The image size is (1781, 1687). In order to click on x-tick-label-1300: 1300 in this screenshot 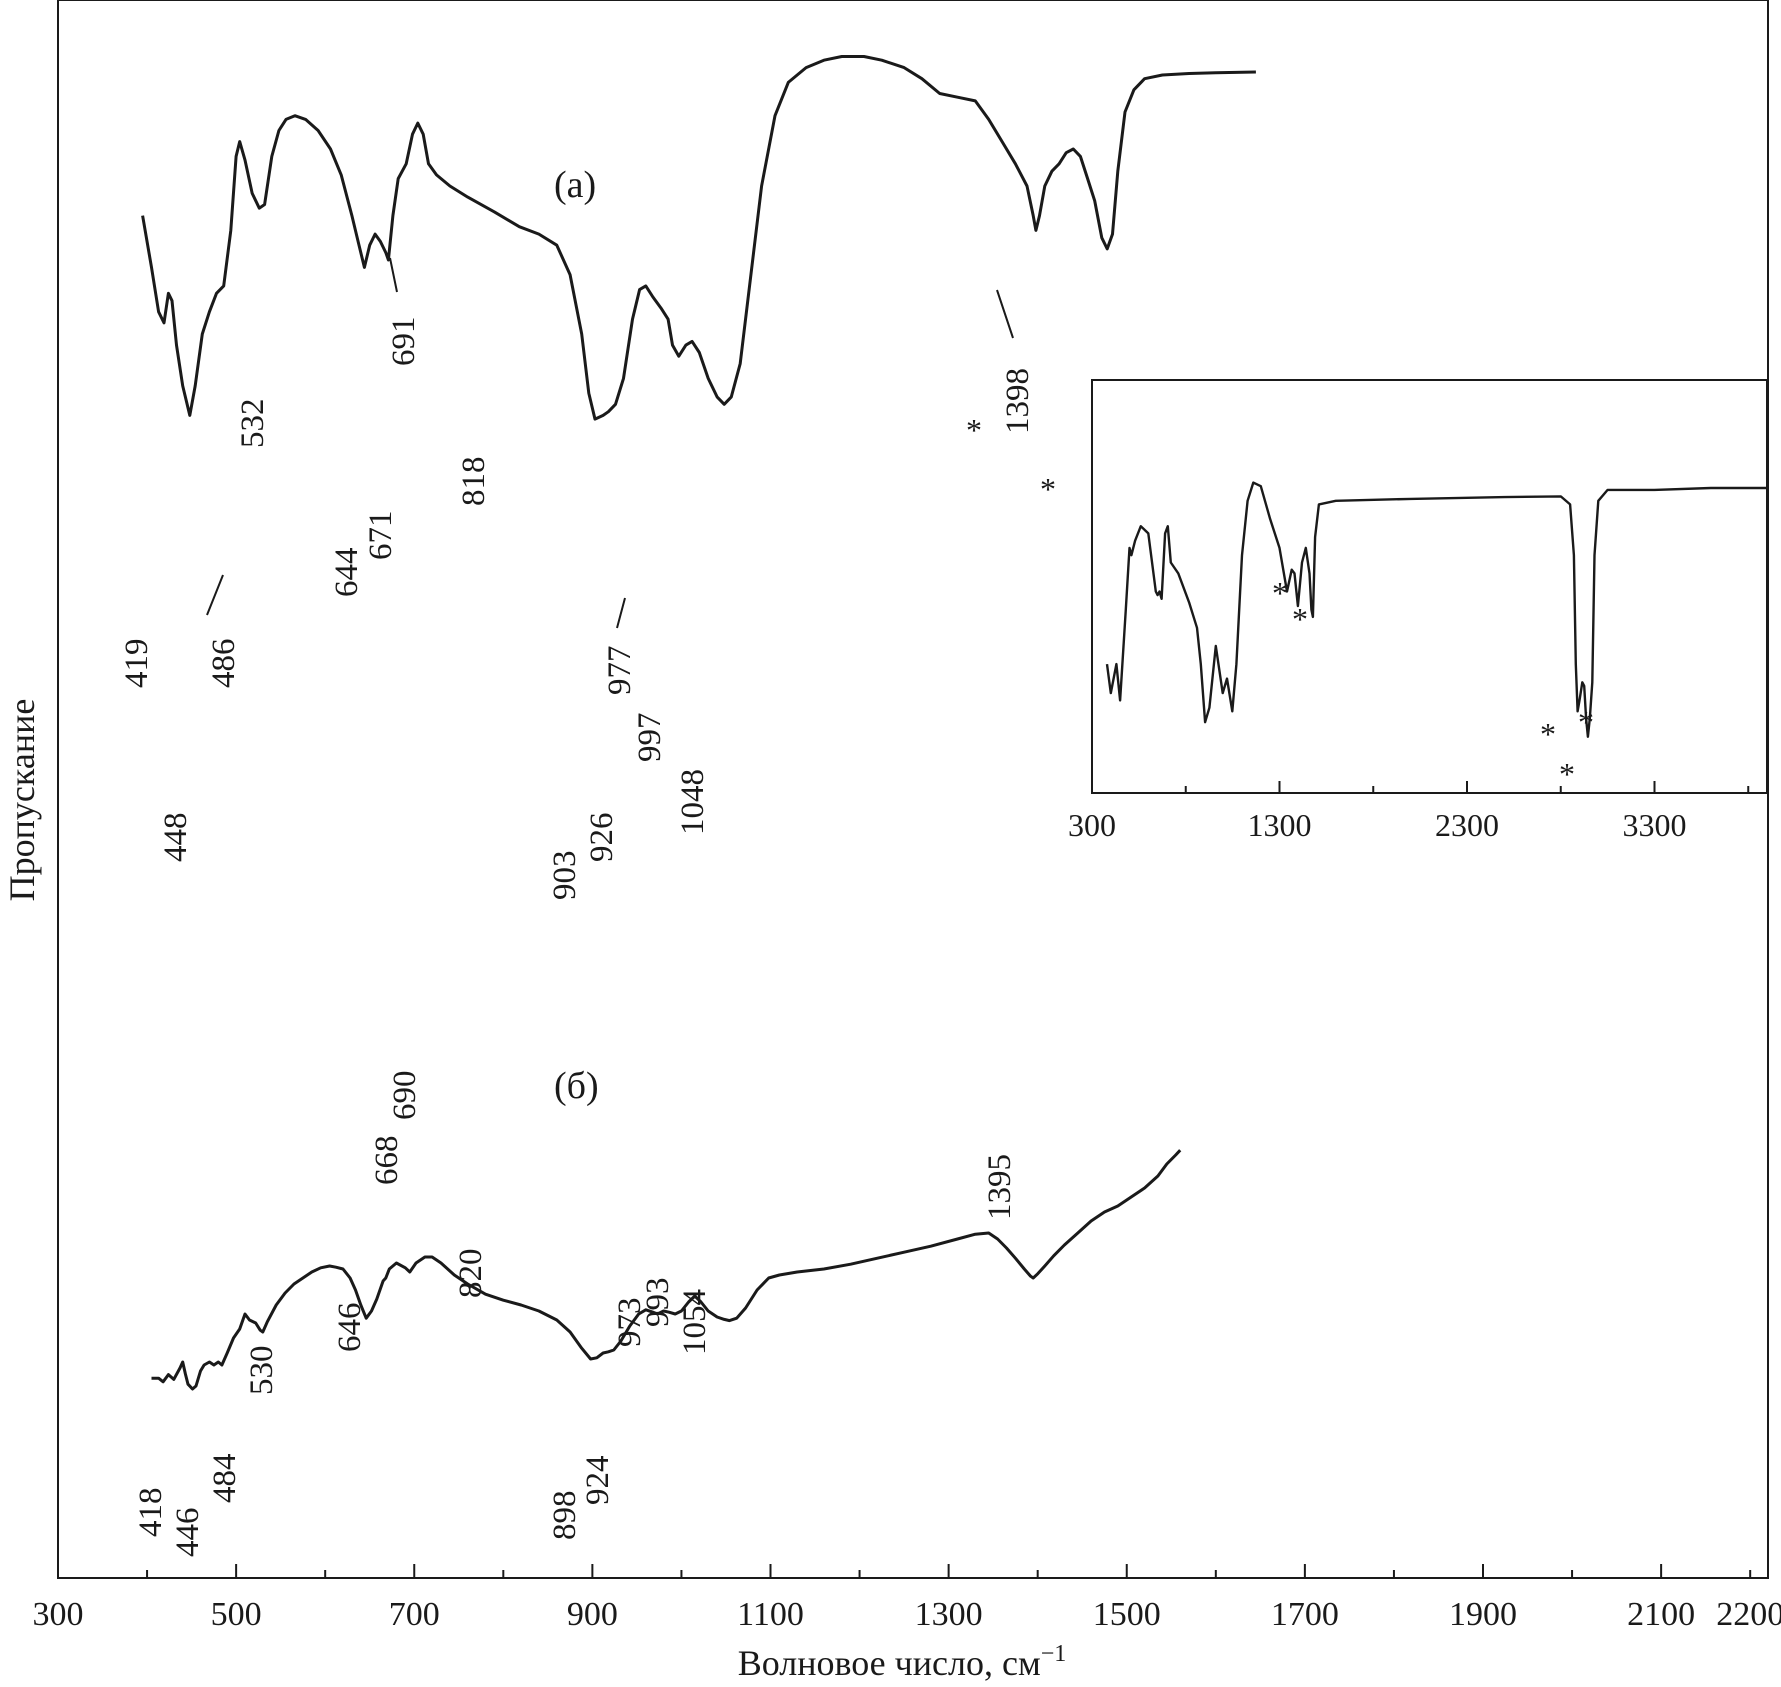, I will do `click(949, 1614)`.